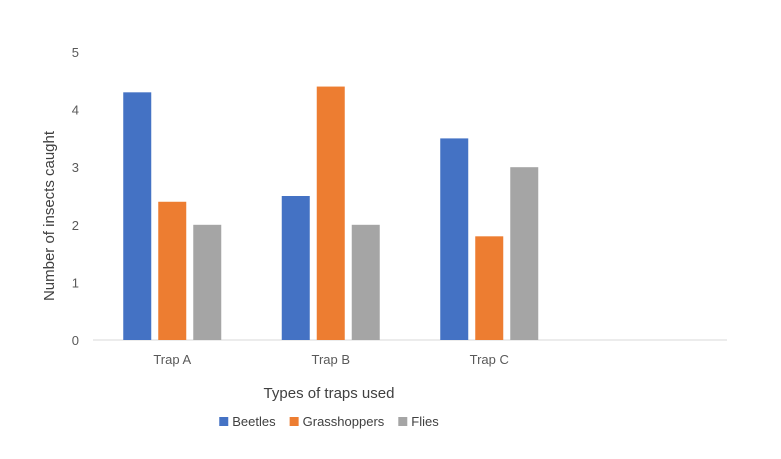 The height and width of the screenshot is (459, 781). Describe the element at coordinates (344, 421) in the screenshot. I see `legend-label: Grasshoppers` at that location.